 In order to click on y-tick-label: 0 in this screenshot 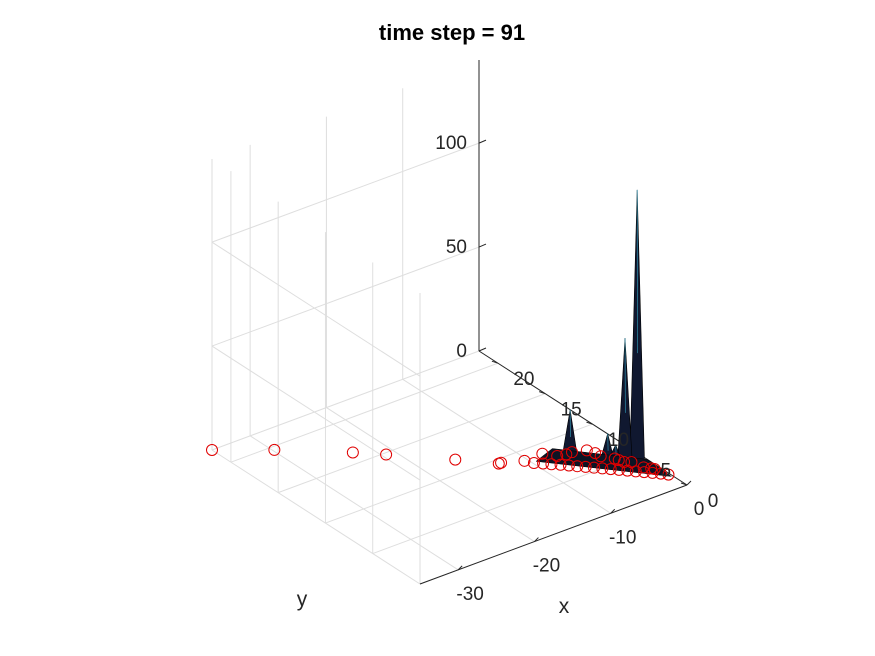, I will do `click(713, 501)`.